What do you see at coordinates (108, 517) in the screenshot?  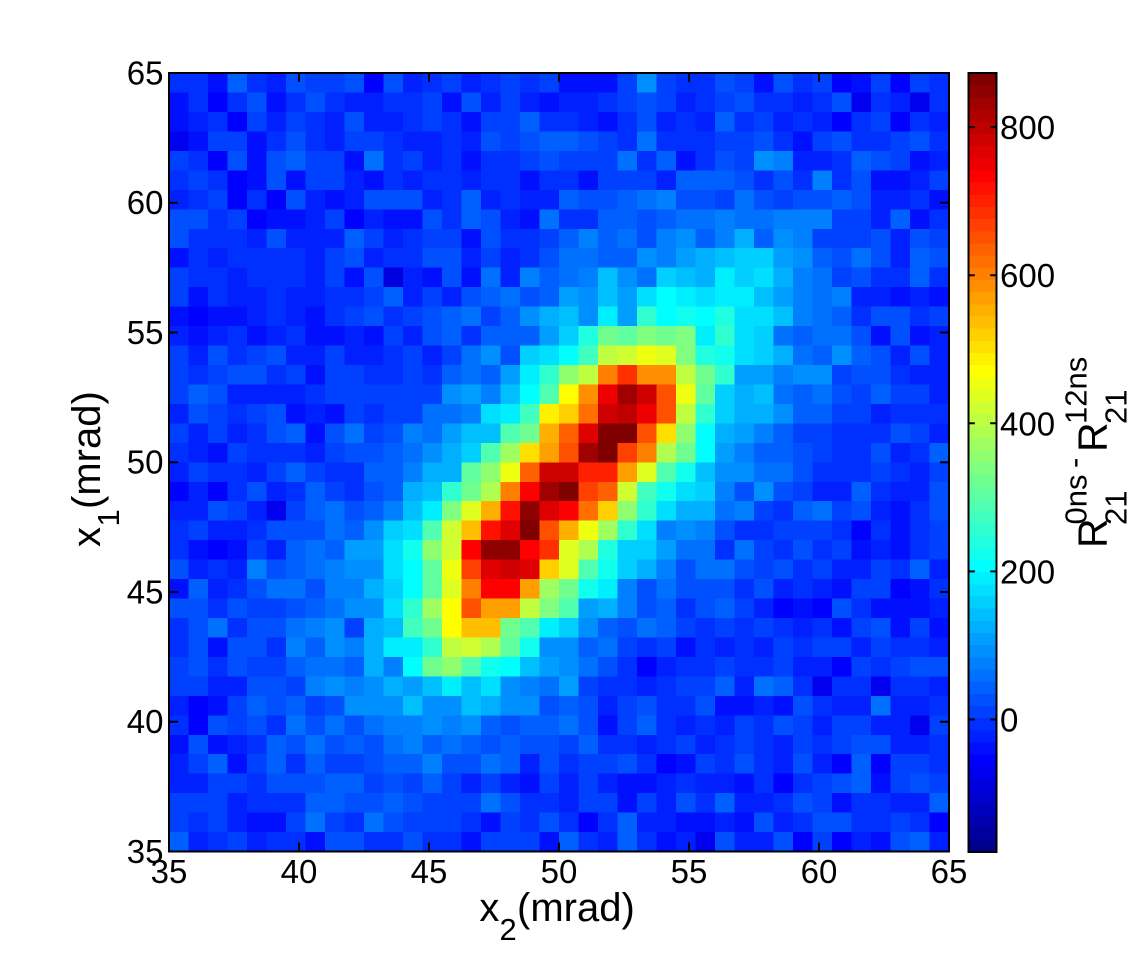 I see `svg-text: 1` at bounding box center [108, 517].